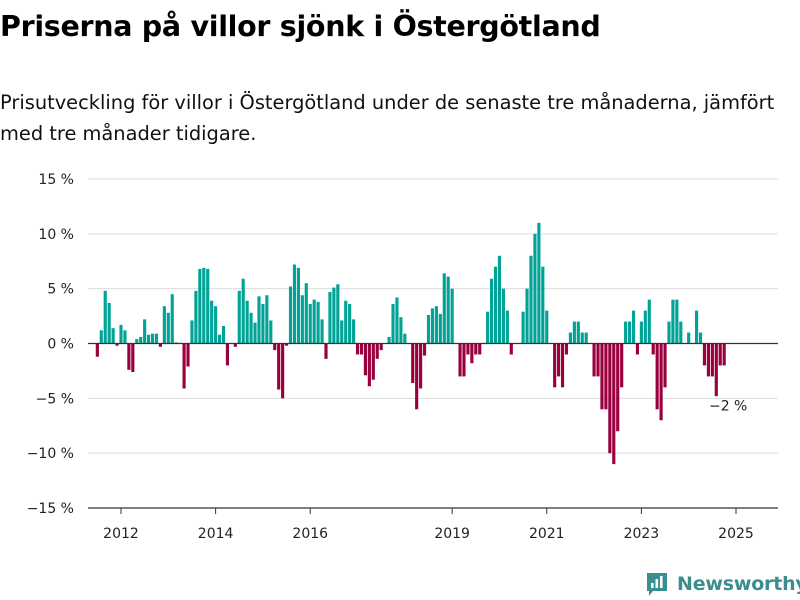 Image resolution: width=800 pixels, height=600 pixels. Describe the element at coordinates (642, 534) in the screenshot. I see `x-tick-label: 2023` at that location.